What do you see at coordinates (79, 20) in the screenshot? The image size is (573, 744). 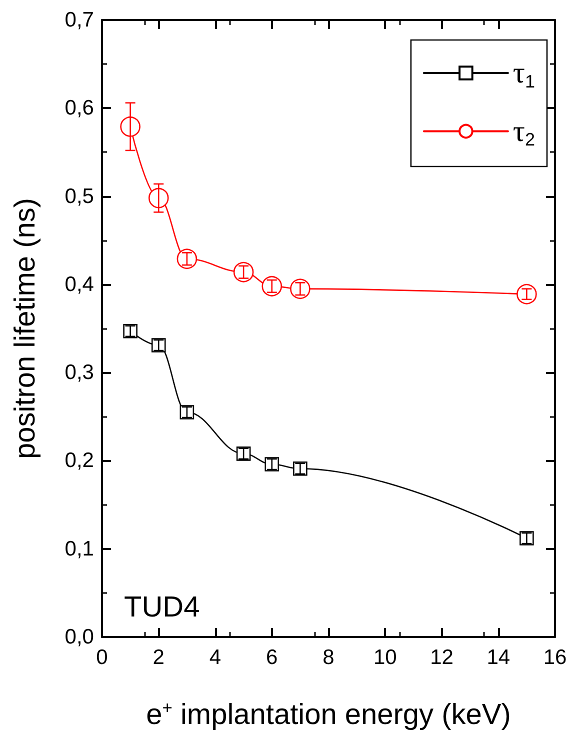 I see `y-tick-label: 0,7` at bounding box center [79, 20].